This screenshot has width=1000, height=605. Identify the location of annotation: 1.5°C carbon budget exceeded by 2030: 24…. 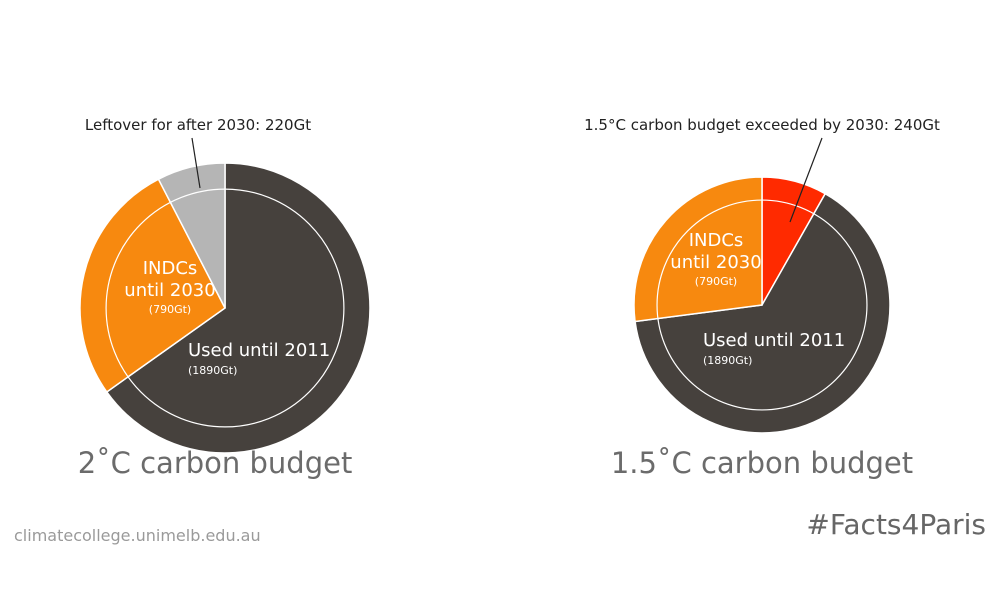
(762, 125).